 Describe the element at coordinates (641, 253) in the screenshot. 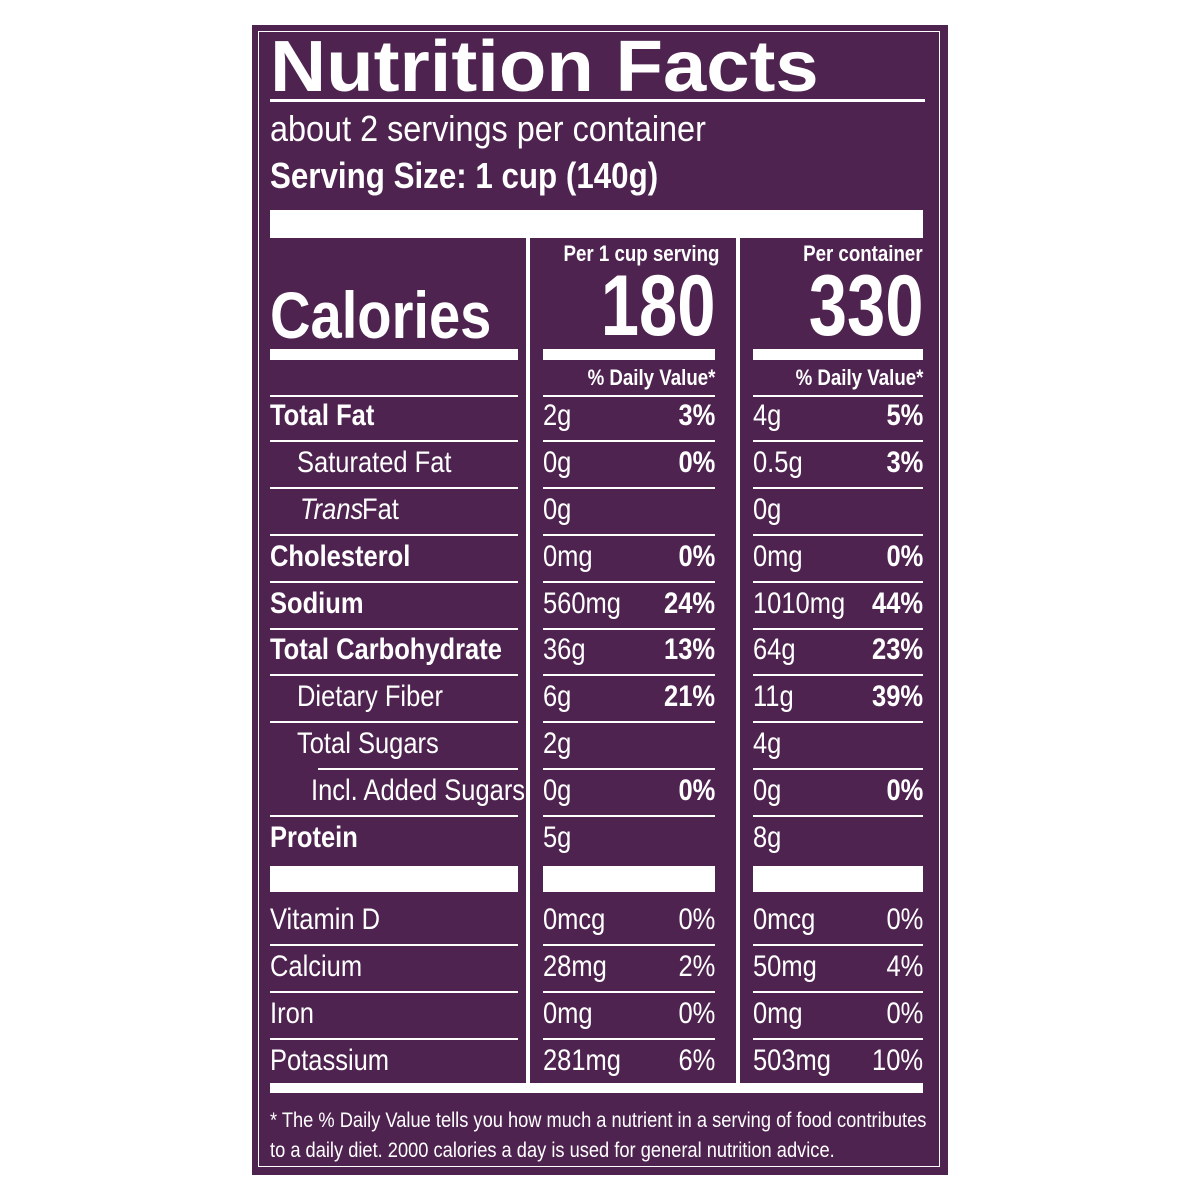

I see `column-heading: Per 1 cup serving` at that location.